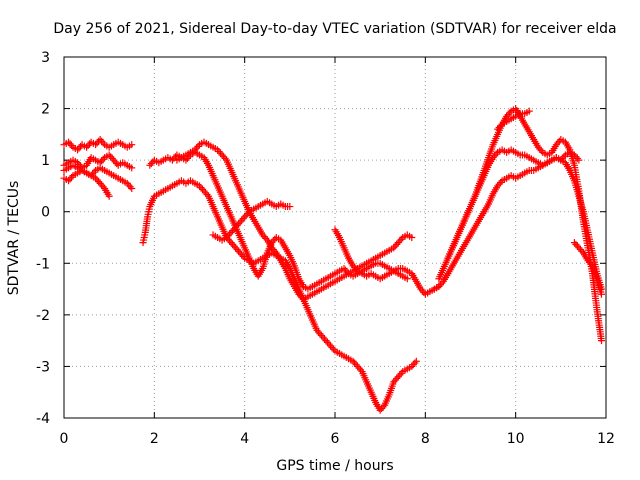 Image resolution: width=640 pixels, height=480 pixels. What do you see at coordinates (45, 161) in the screenshot?
I see `y-tick-label: 1` at bounding box center [45, 161].